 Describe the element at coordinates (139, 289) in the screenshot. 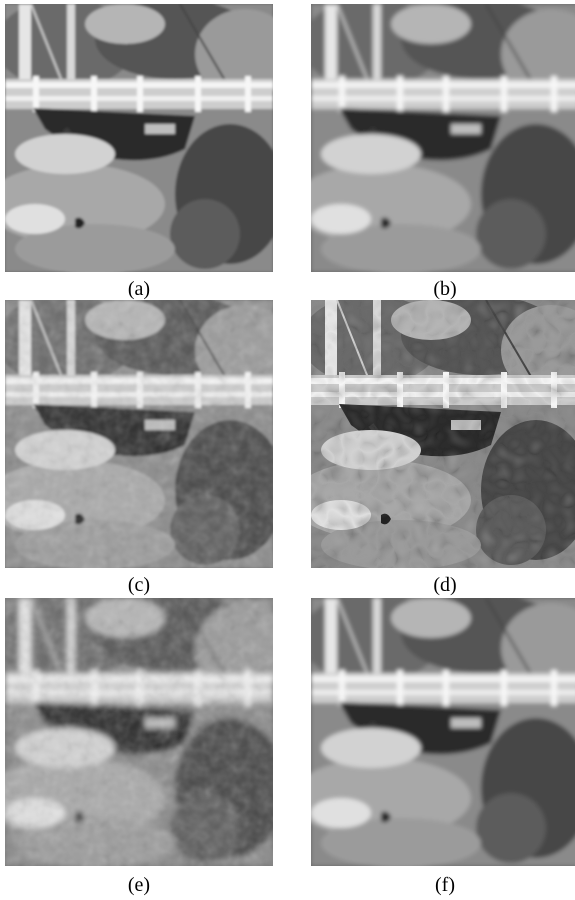

I see `panel-a-caption: (a)` at that location.